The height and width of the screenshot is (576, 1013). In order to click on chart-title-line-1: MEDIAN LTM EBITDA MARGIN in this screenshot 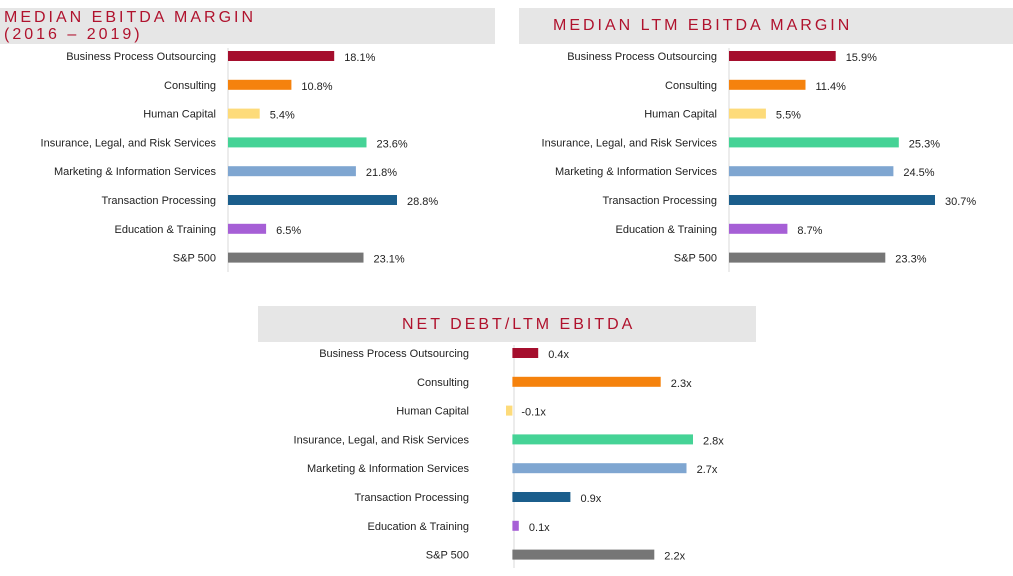, I will do `click(703, 25)`.